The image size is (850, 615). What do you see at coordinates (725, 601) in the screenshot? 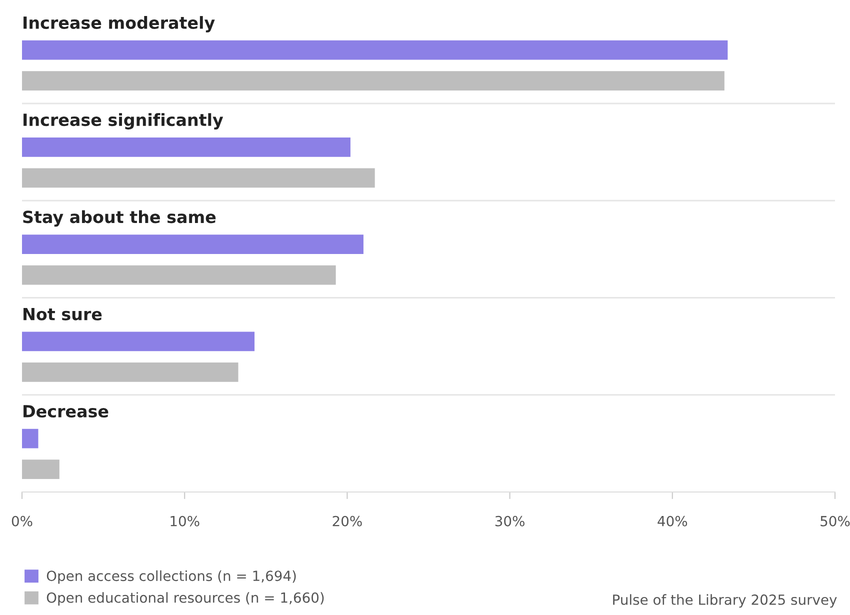
I see `text: Pulse of the Library 2025 survey` at bounding box center [725, 601].